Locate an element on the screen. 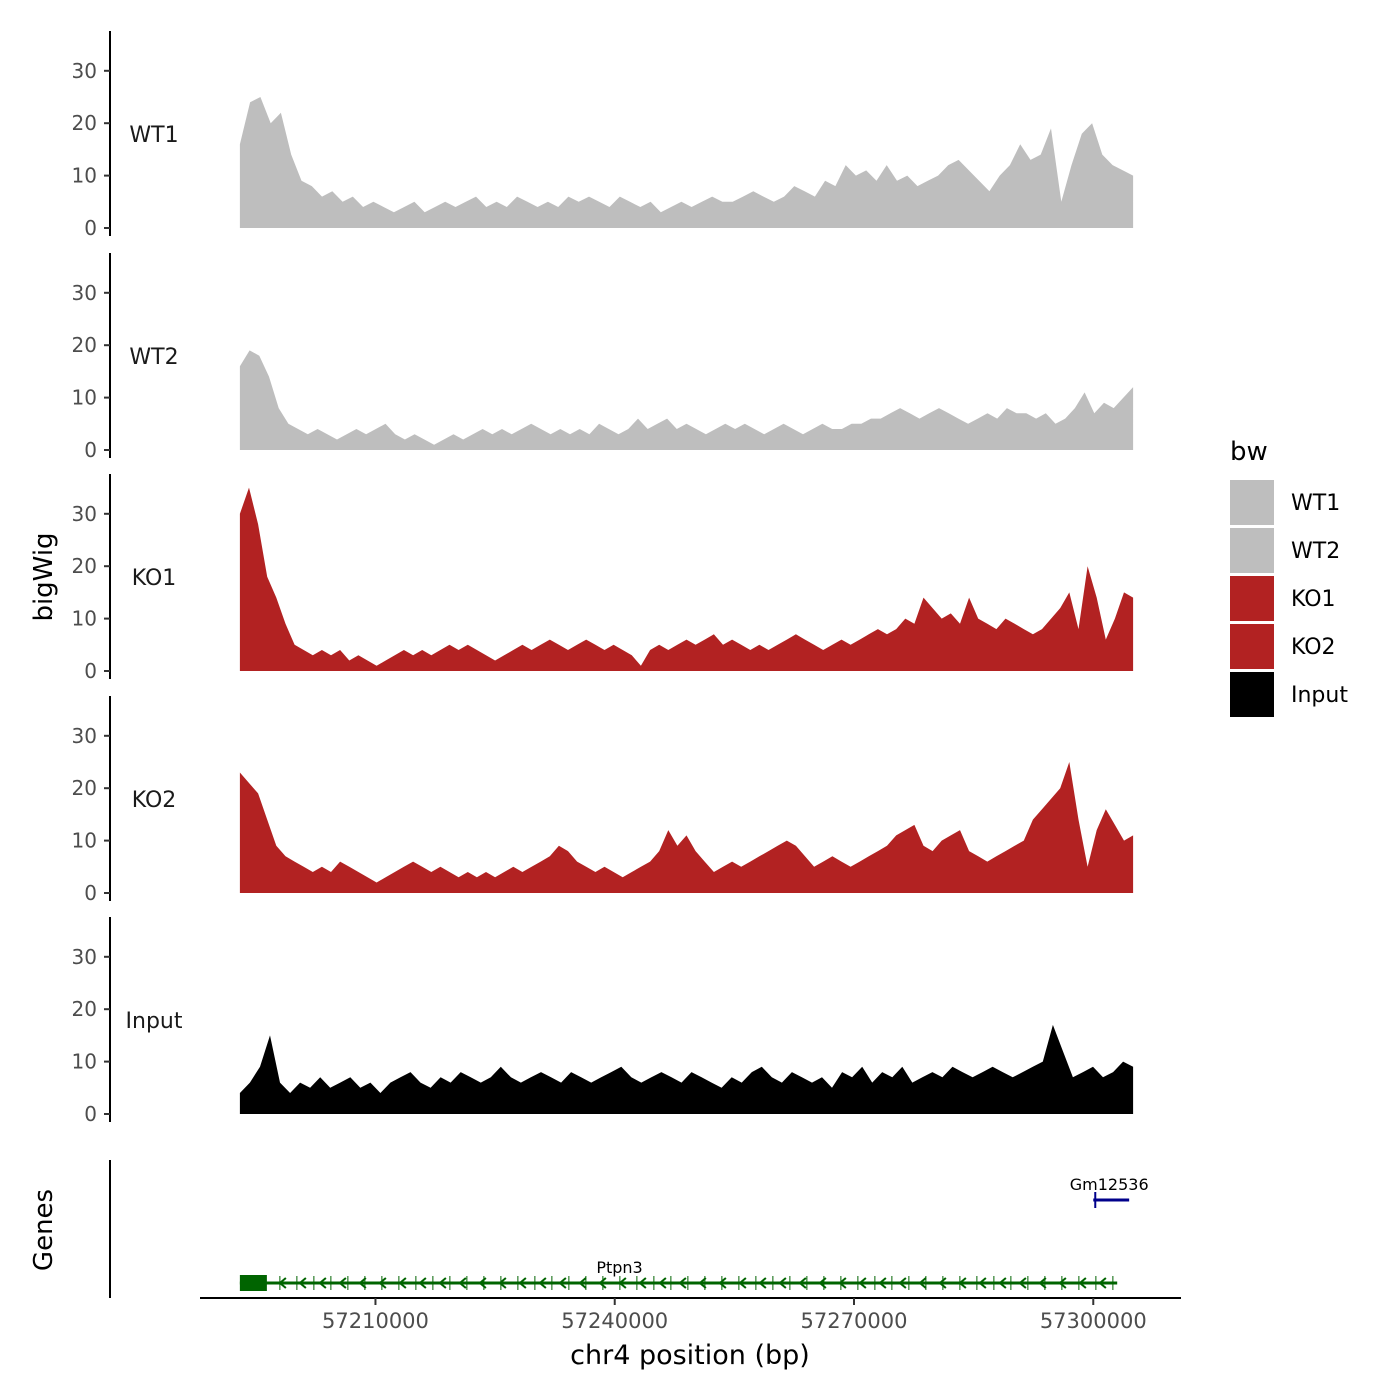 This screenshot has width=1400, height=1400. legend-label-wt1: WT1 is located at coordinates (1315, 503).